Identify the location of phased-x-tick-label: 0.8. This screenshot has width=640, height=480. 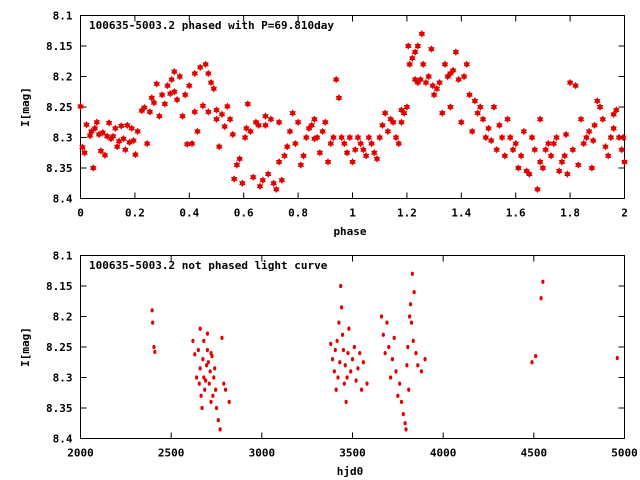
(298, 213).